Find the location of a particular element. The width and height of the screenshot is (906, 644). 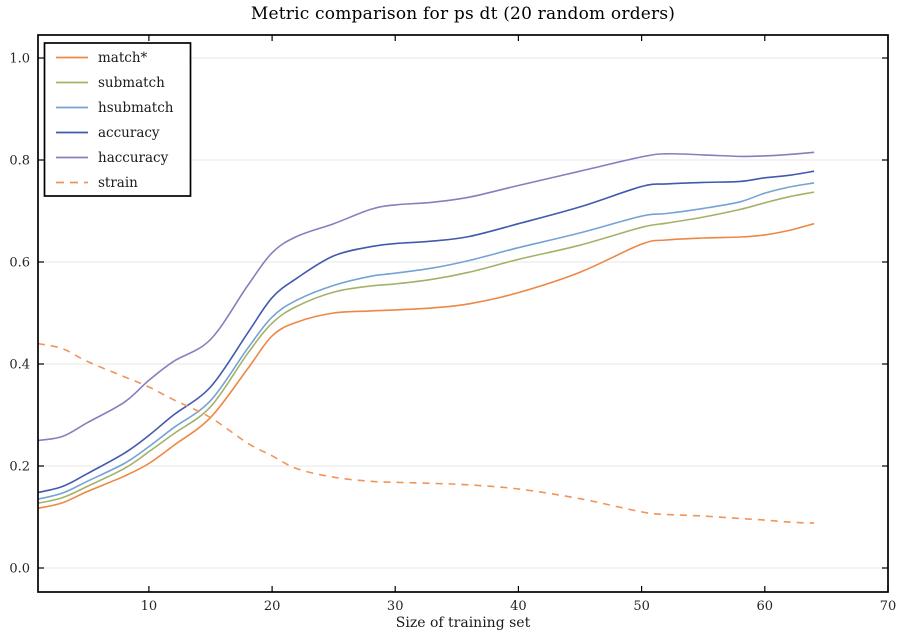

y-tick-label: 0.2 is located at coordinates (19, 467).